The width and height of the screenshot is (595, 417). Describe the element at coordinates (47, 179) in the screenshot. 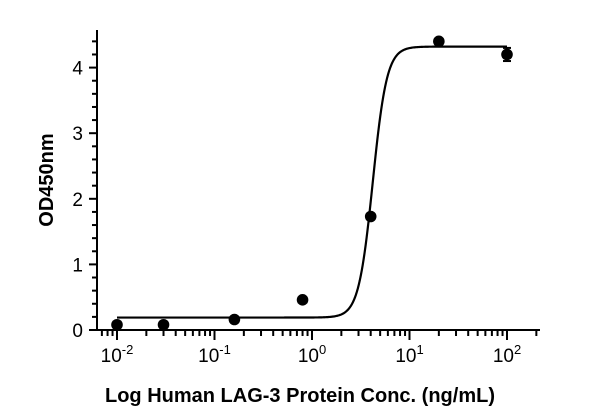

I see `y-axis-title: OD450nm` at that location.